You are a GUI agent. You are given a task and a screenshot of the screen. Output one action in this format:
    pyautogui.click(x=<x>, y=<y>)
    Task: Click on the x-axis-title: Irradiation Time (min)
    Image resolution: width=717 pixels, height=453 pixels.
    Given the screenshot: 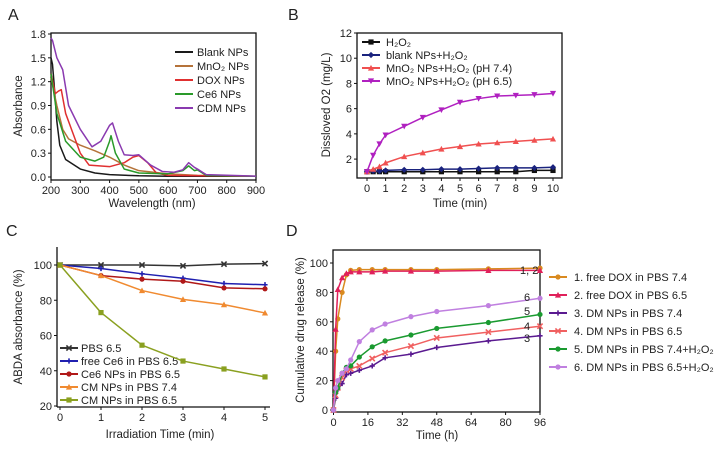 What is the action you would take?
    pyautogui.click(x=160, y=435)
    